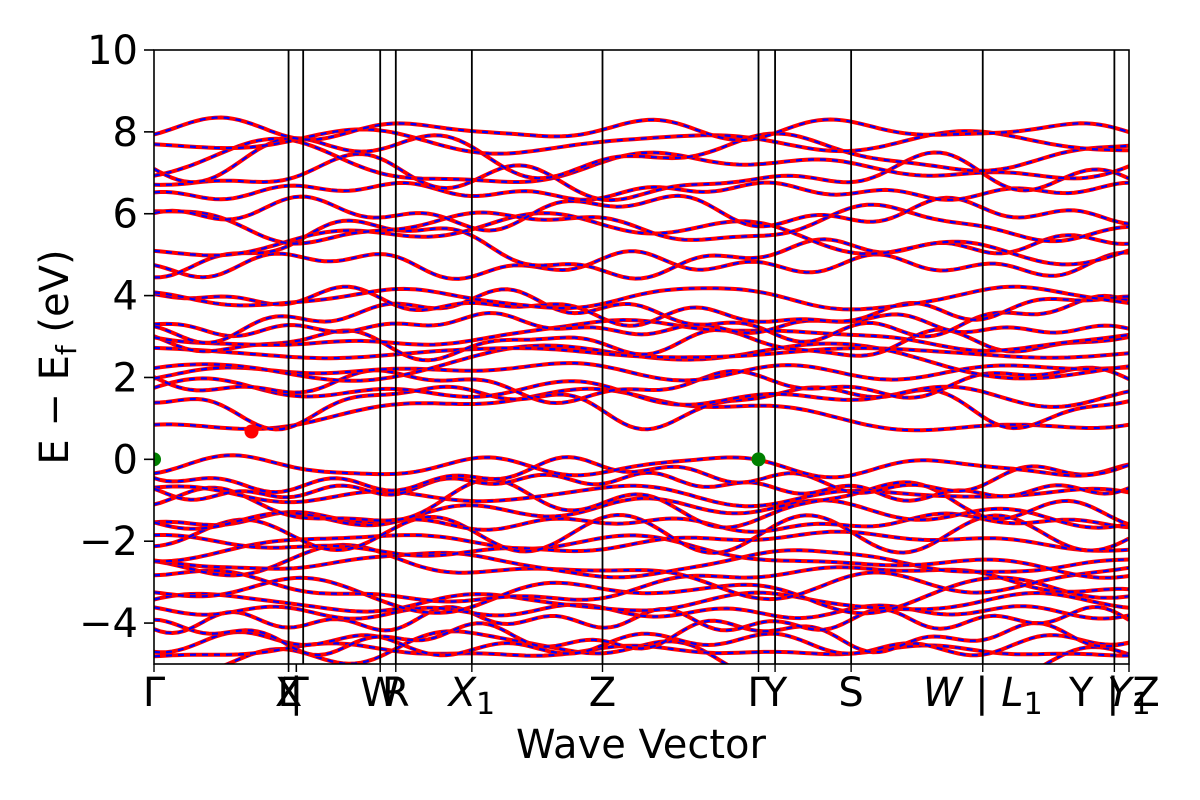 Image resolution: width=1200 pixels, height=800 pixels. I want to click on x-axis-label: Wave Vector, so click(641, 745).